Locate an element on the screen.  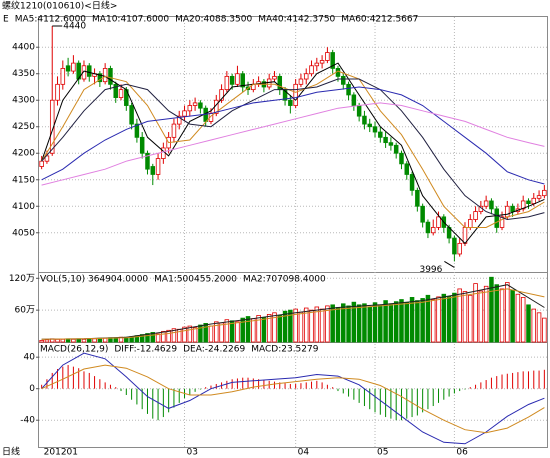
legend-entry: MA5:4112.6000 is located at coordinates (51, 20).